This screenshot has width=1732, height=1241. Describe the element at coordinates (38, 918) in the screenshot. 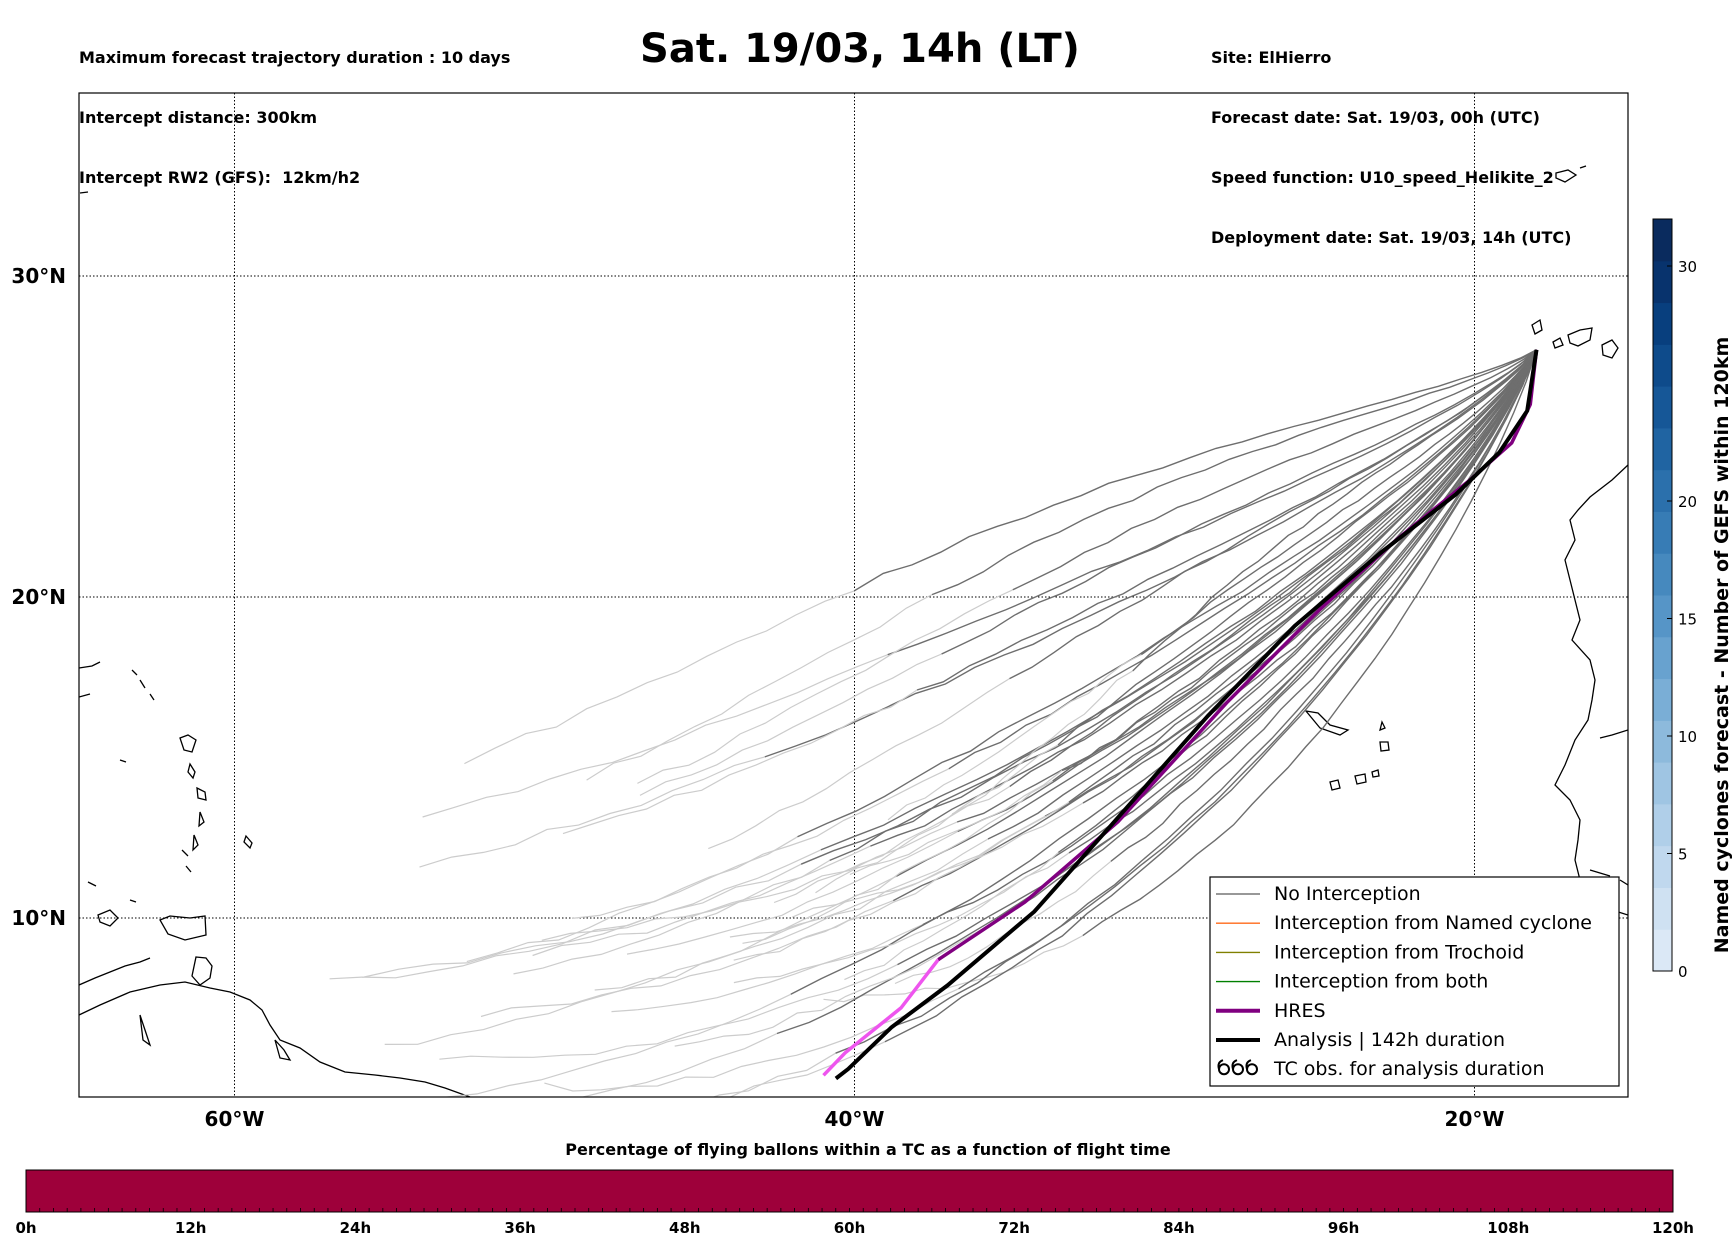

I see `lat-tick-label: 10°N` at that location.